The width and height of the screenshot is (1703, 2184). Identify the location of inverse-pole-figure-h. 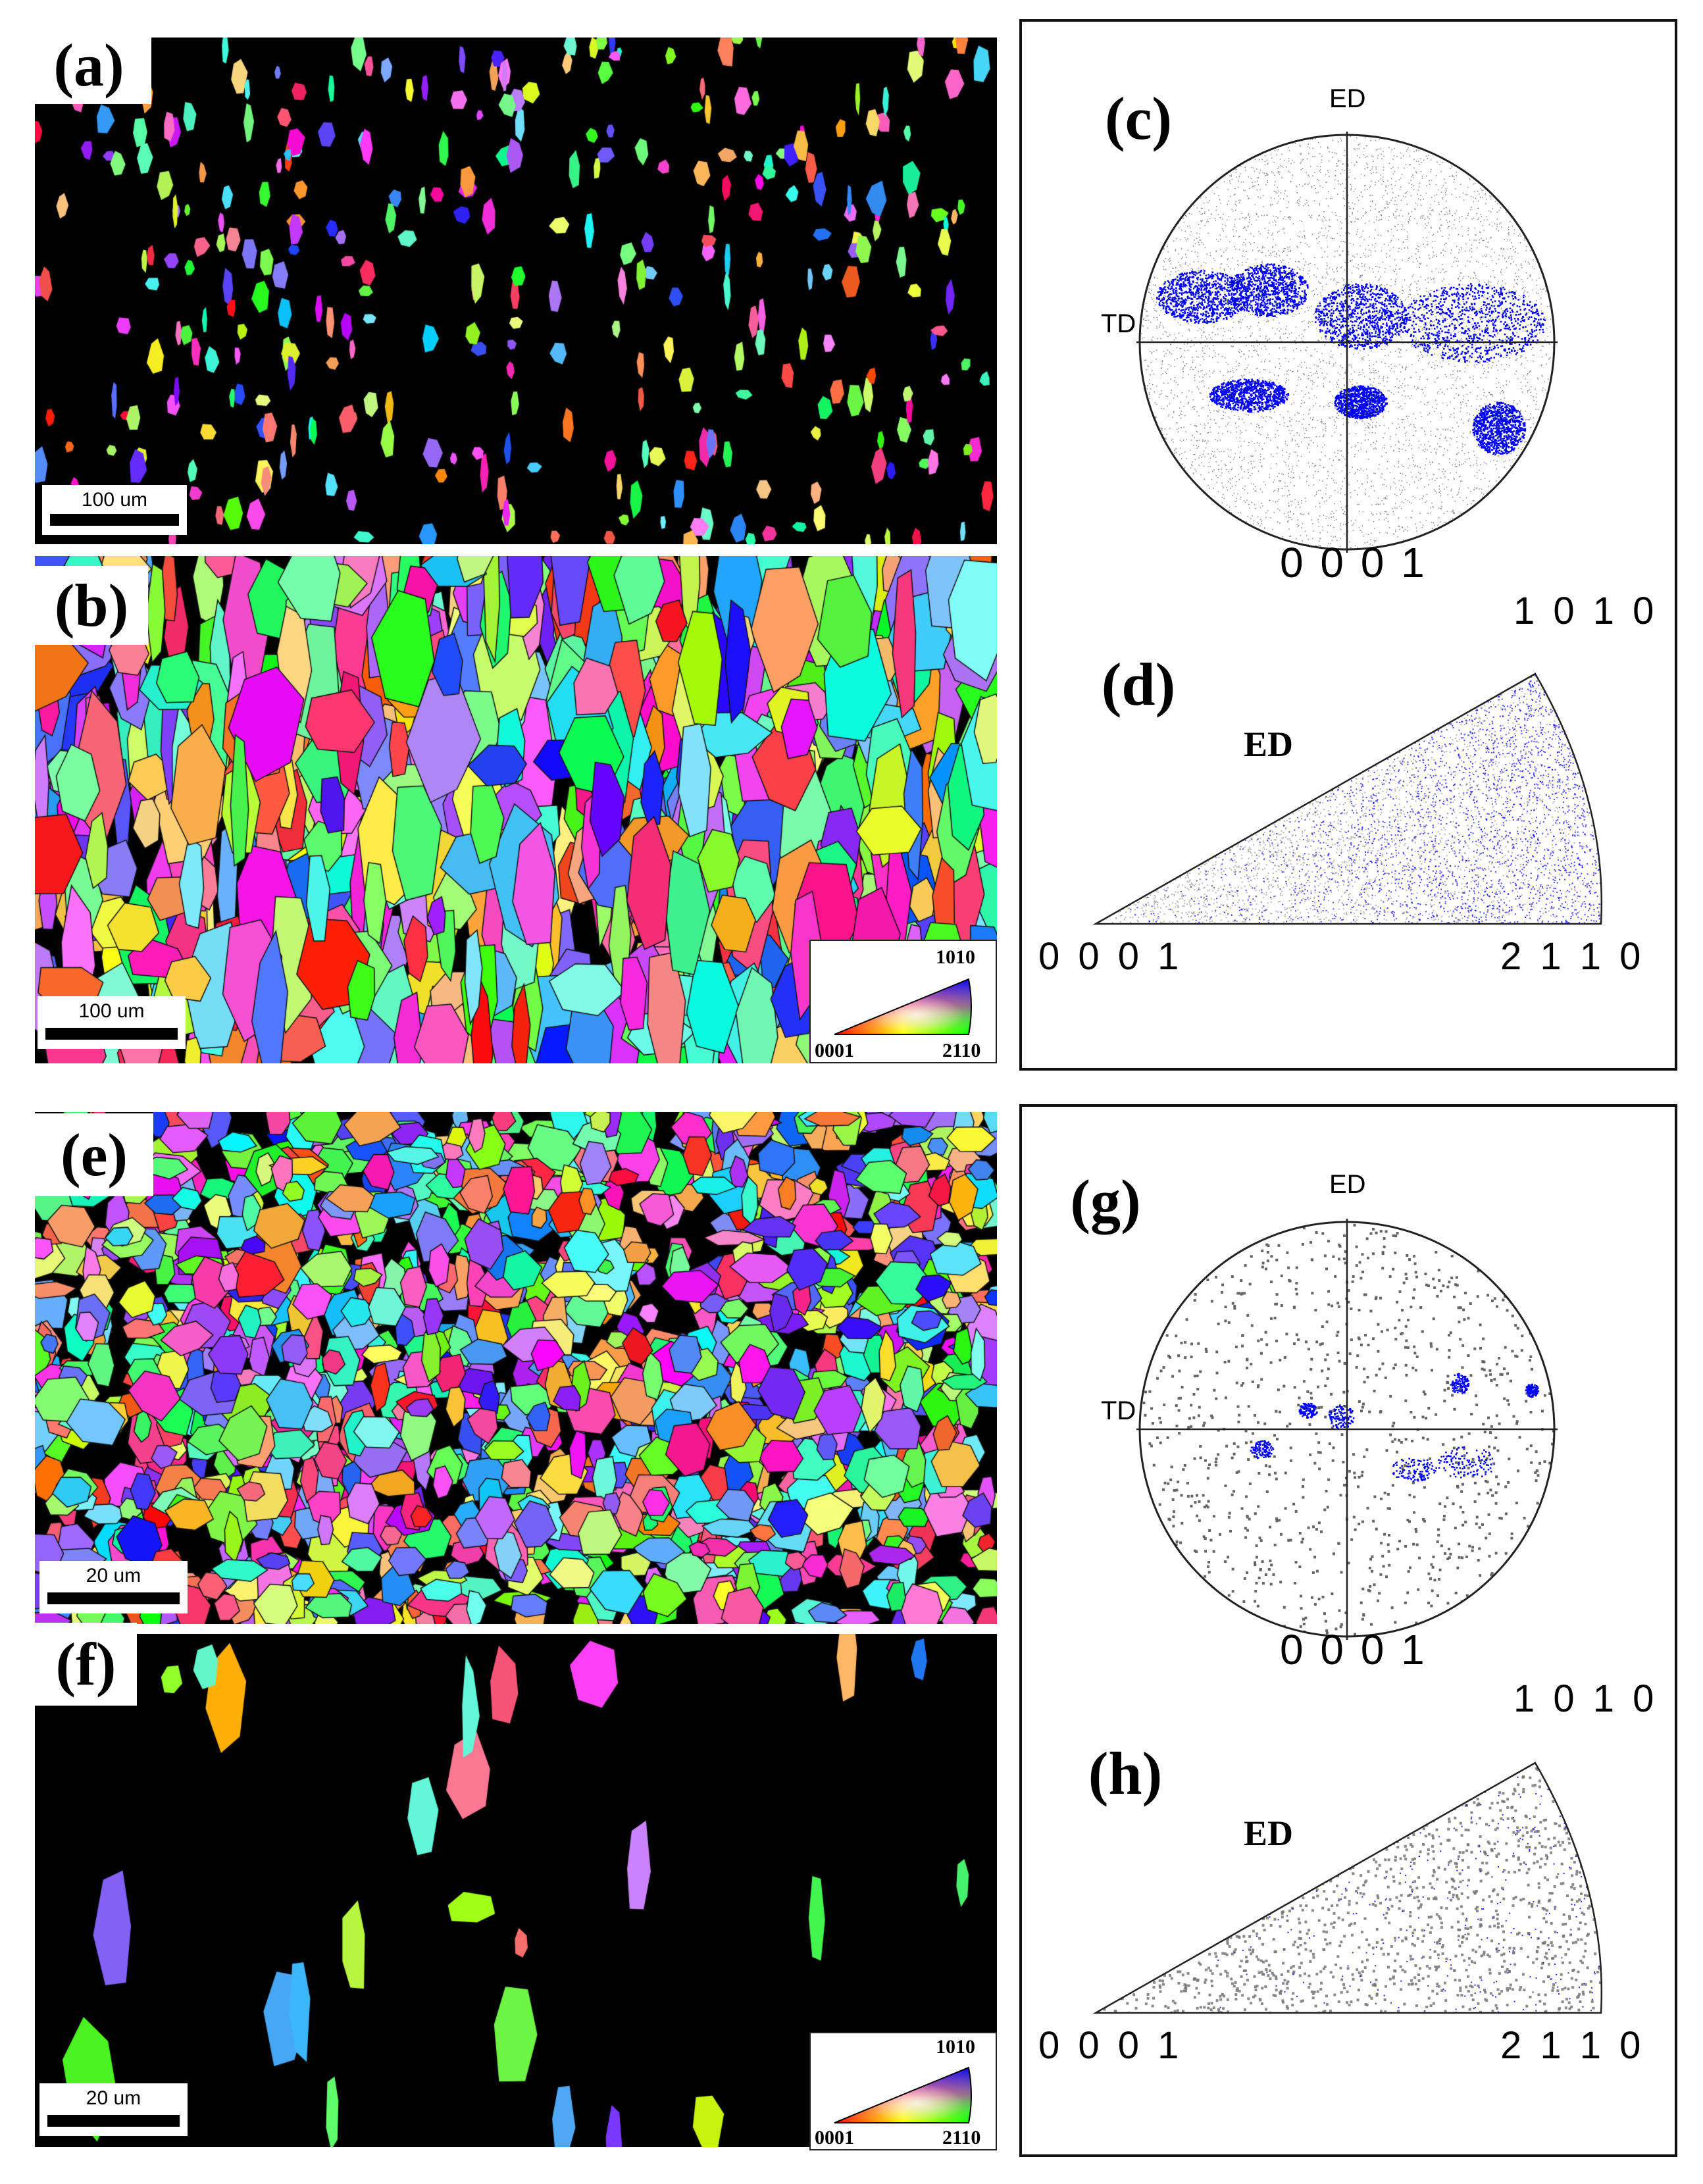
(1347, 1888).